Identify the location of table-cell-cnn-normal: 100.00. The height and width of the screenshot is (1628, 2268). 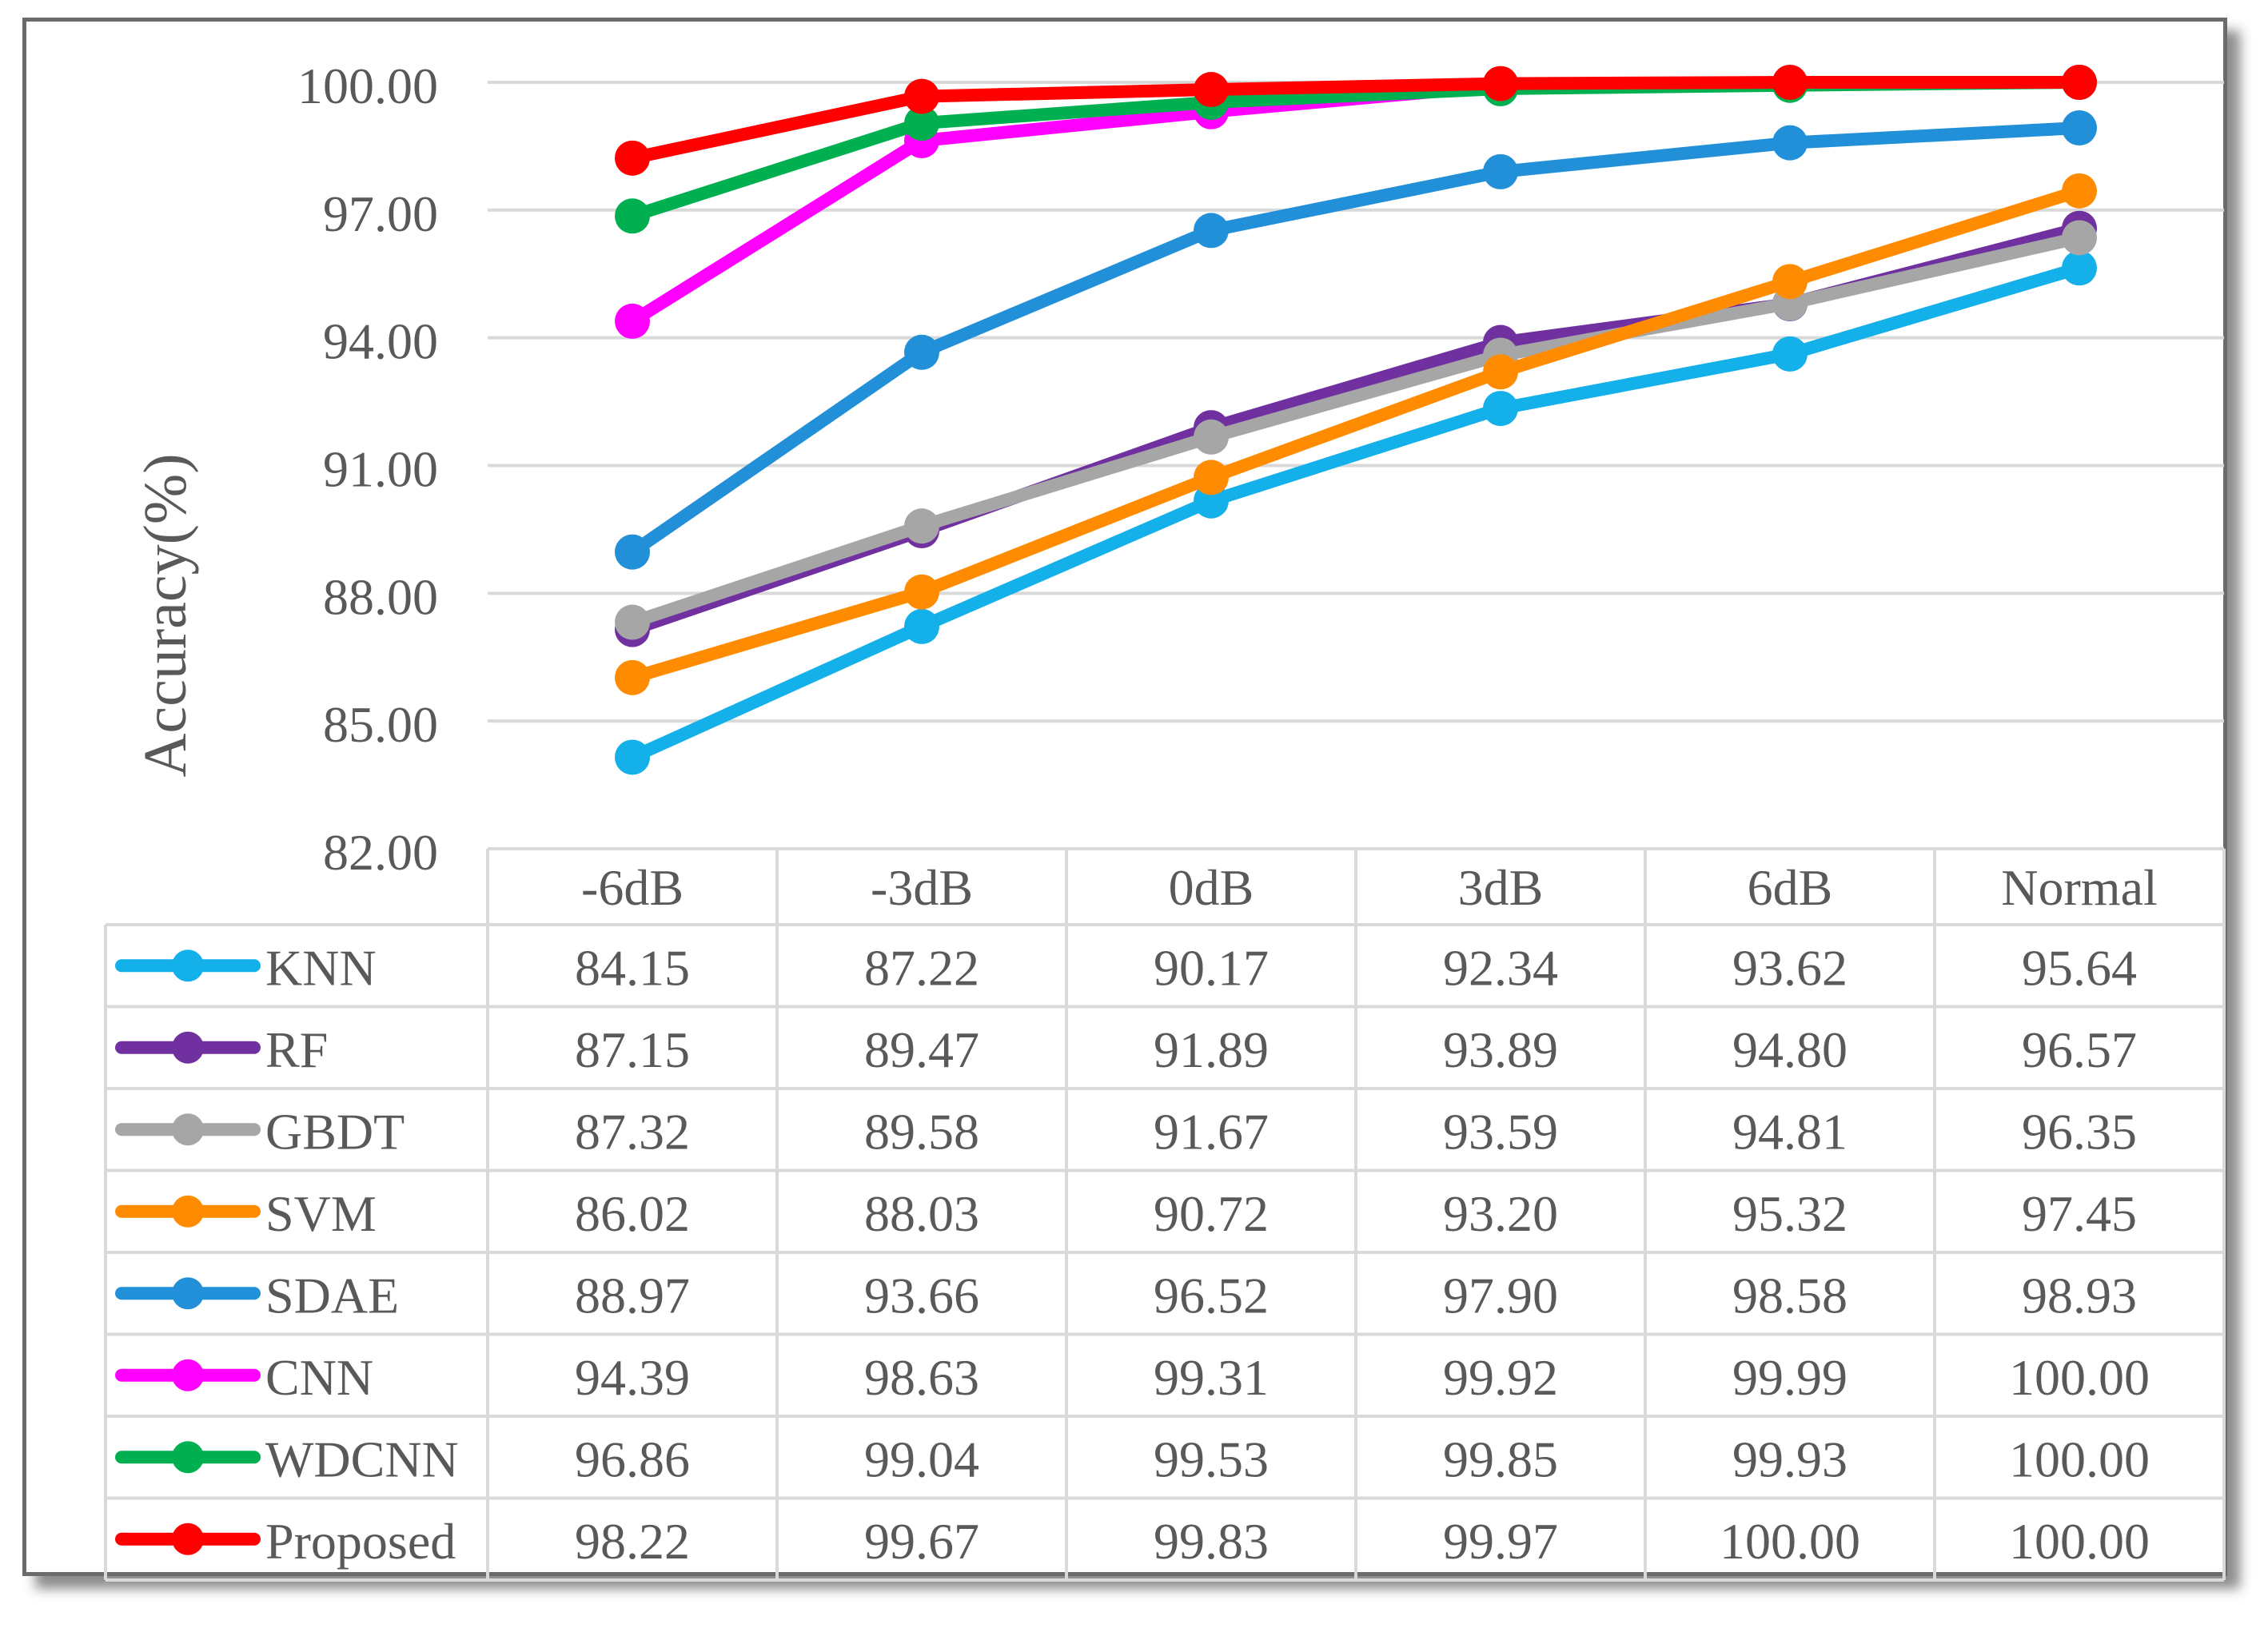
(2079, 1377).